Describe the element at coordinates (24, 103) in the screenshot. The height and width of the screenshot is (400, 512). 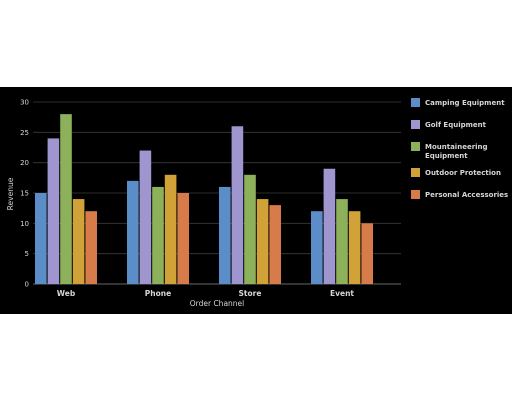
I see `y-tick-label: 30` at that location.